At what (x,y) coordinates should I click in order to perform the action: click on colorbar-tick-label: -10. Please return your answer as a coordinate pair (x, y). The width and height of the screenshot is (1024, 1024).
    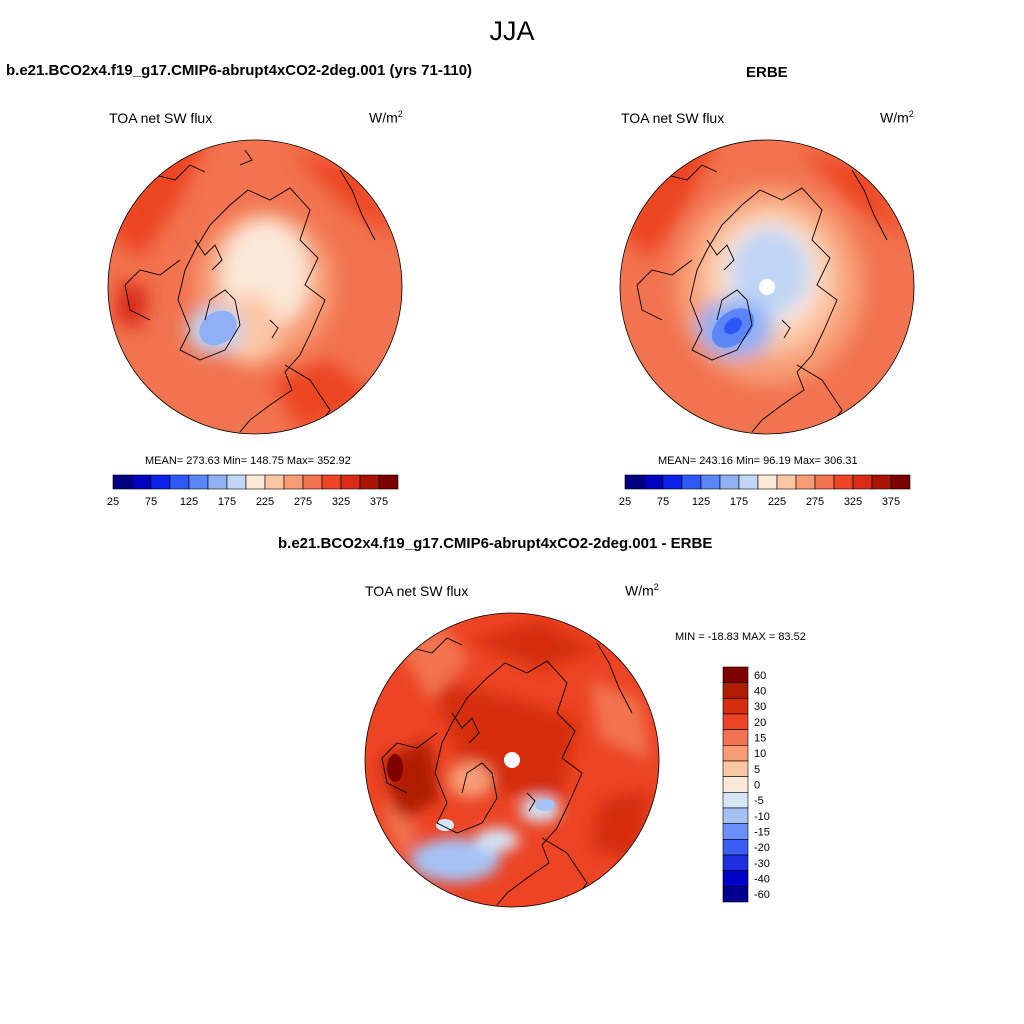
    Looking at the image, I should click on (762, 817).